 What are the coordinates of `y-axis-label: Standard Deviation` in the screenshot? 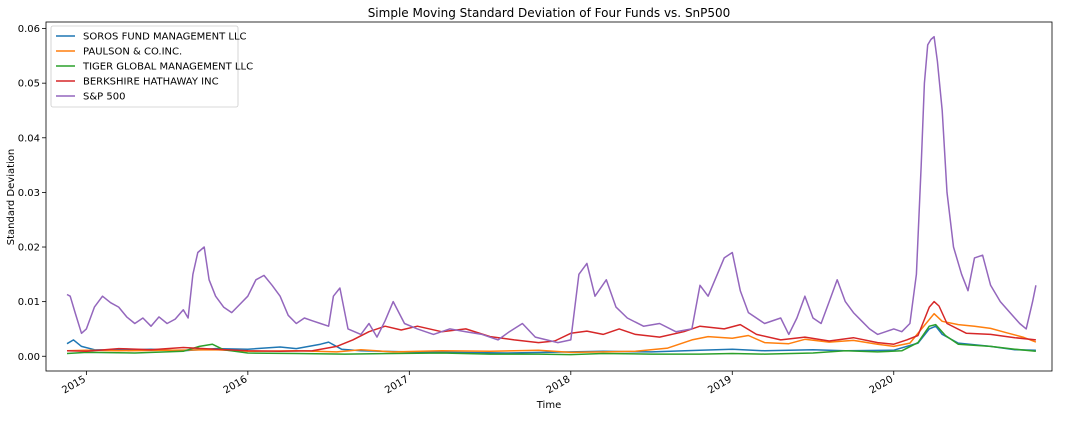 It's located at (11, 197).